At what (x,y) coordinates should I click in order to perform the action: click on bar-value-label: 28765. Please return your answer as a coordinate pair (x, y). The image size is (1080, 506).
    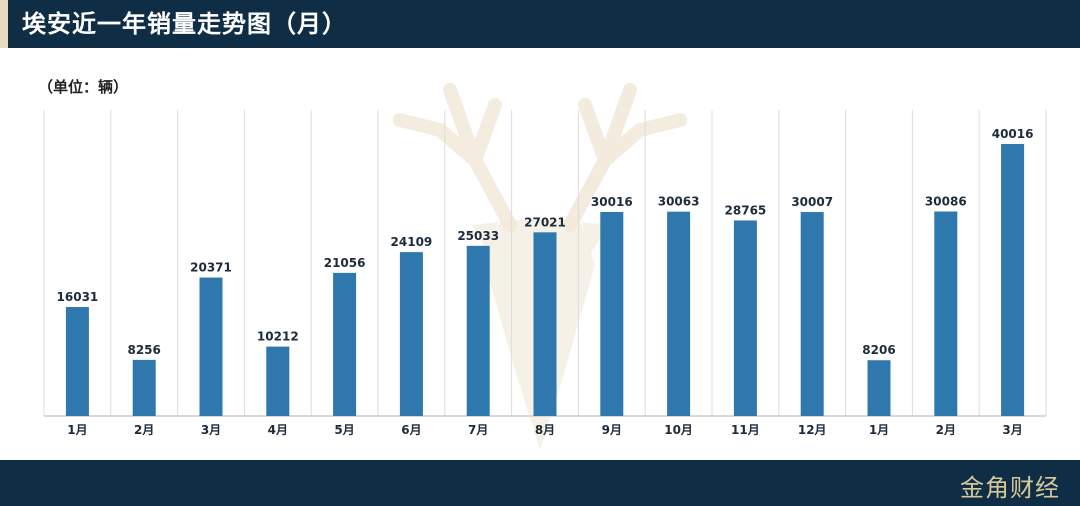
    Looking at the image, I should click on (746, 210).